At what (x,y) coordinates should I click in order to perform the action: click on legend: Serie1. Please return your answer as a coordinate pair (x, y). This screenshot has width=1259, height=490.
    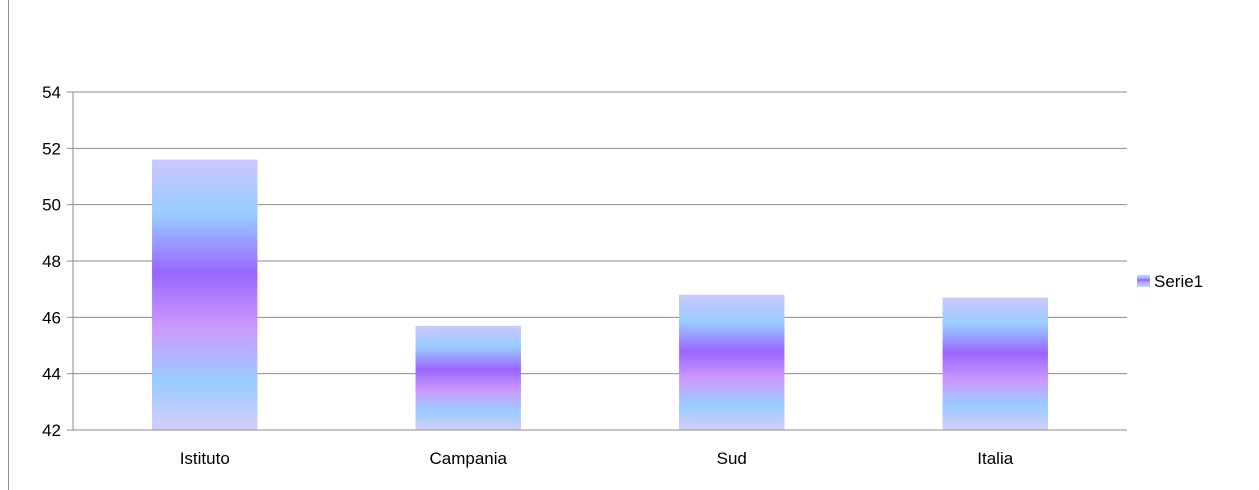
    Looking at the image, I should click on (1170, 281).